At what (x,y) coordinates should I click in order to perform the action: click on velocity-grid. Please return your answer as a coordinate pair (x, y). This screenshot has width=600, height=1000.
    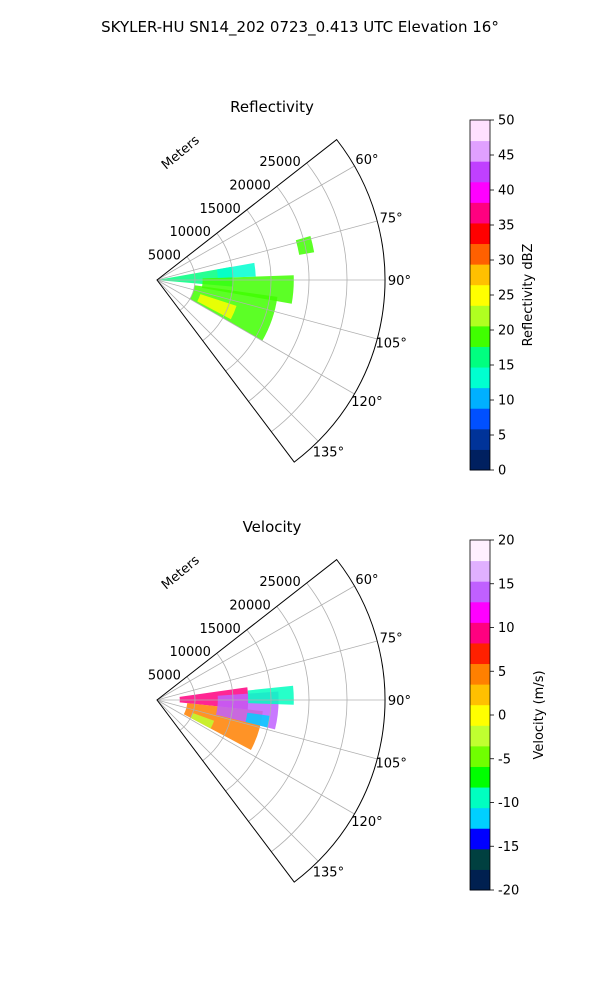
    Looking at the image, I should click on (271, 720).